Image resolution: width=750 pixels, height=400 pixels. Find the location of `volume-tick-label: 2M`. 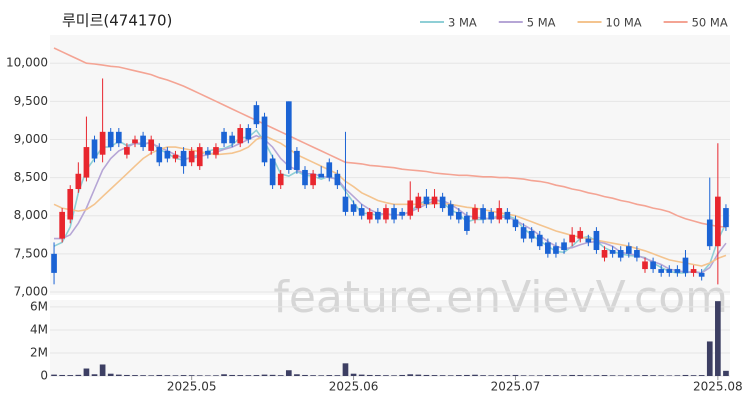

volume-tick-label: 2M is located at coordinates (39, 352).